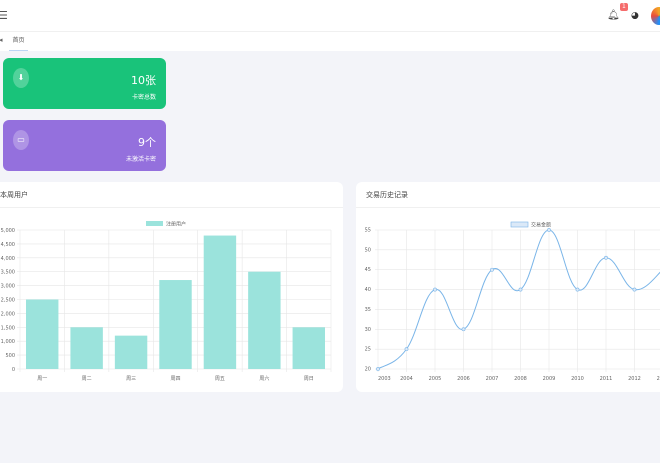 Image resolution: width=660 pixels, height=463 pixels. What do you see at coordinates (624, 7) in the screenshot?
I see `notification-badge: 1` at bounding box center [624, 7].